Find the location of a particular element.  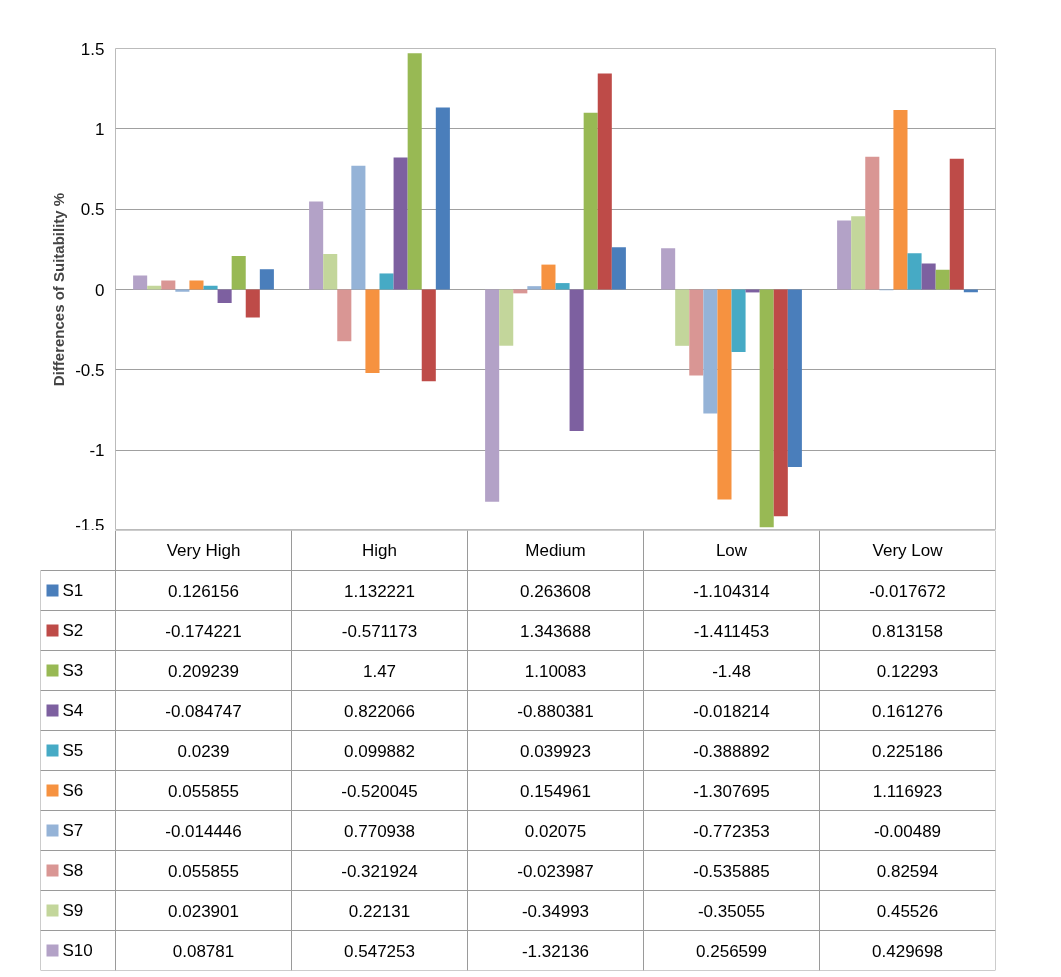

y-tick-label: 0 is located at coordinates (100, 290).